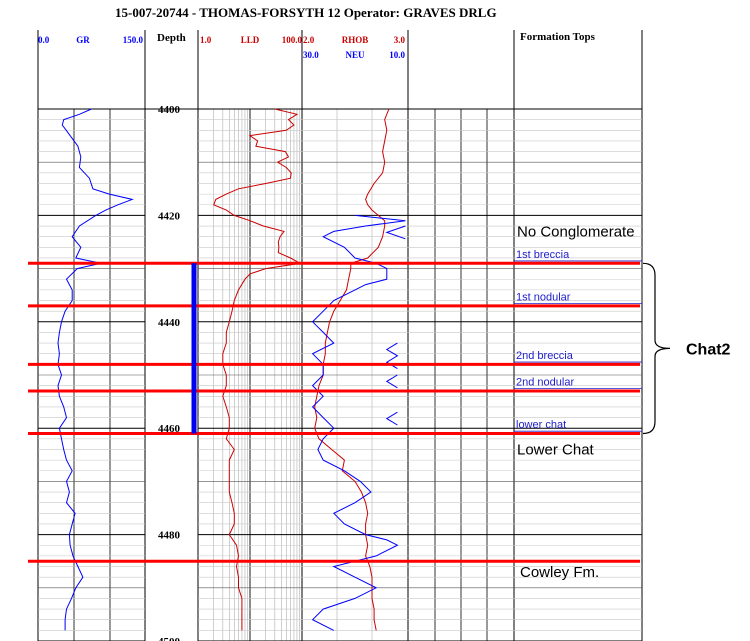  What do you see at coordinates (559, 572) in the screenshot?
I see `formation-name-label: Cowley Fm.` at bounding box center [559, 572].